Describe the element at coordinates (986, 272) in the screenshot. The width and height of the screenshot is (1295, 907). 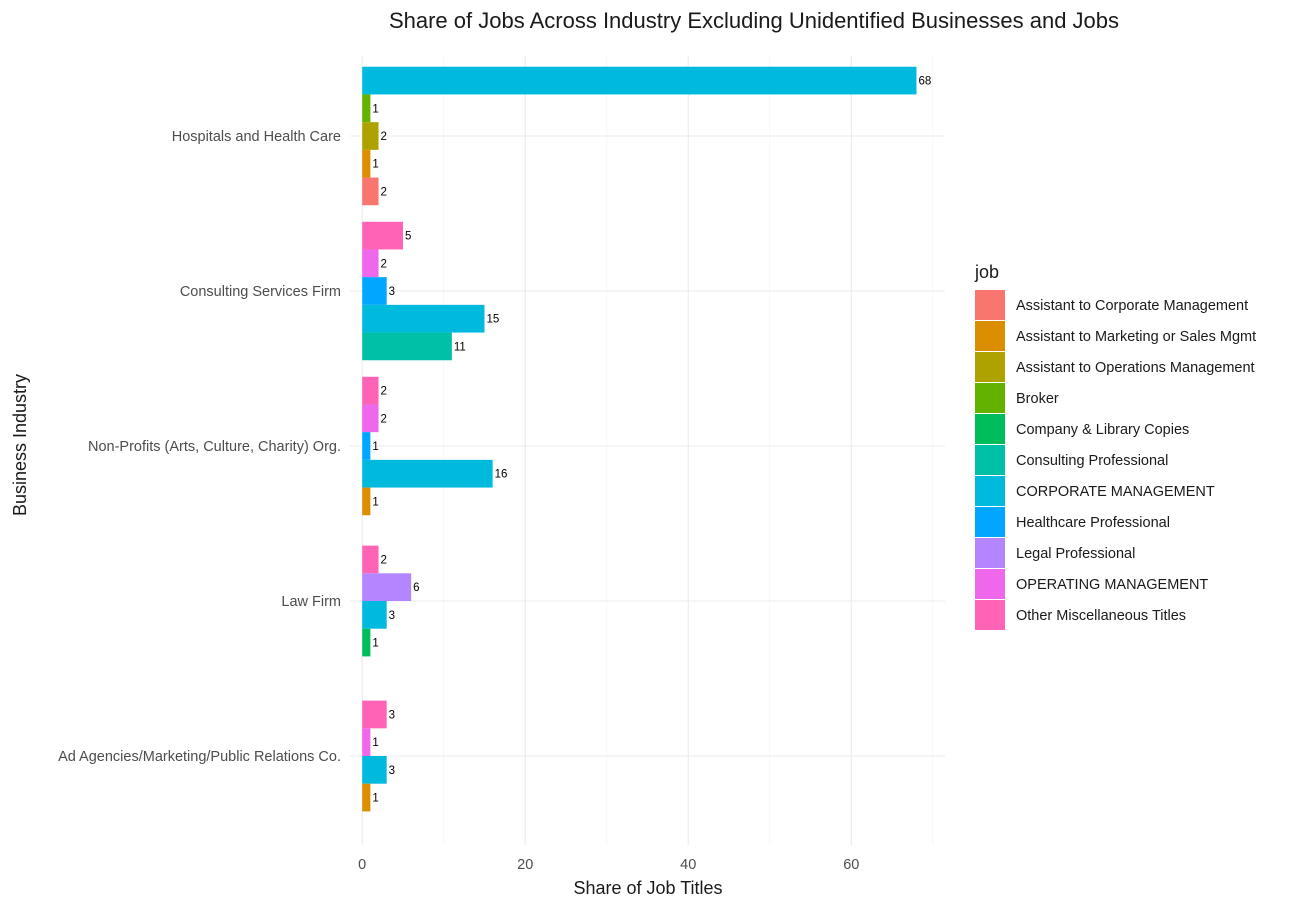
I see `legend-title: job` at that location.